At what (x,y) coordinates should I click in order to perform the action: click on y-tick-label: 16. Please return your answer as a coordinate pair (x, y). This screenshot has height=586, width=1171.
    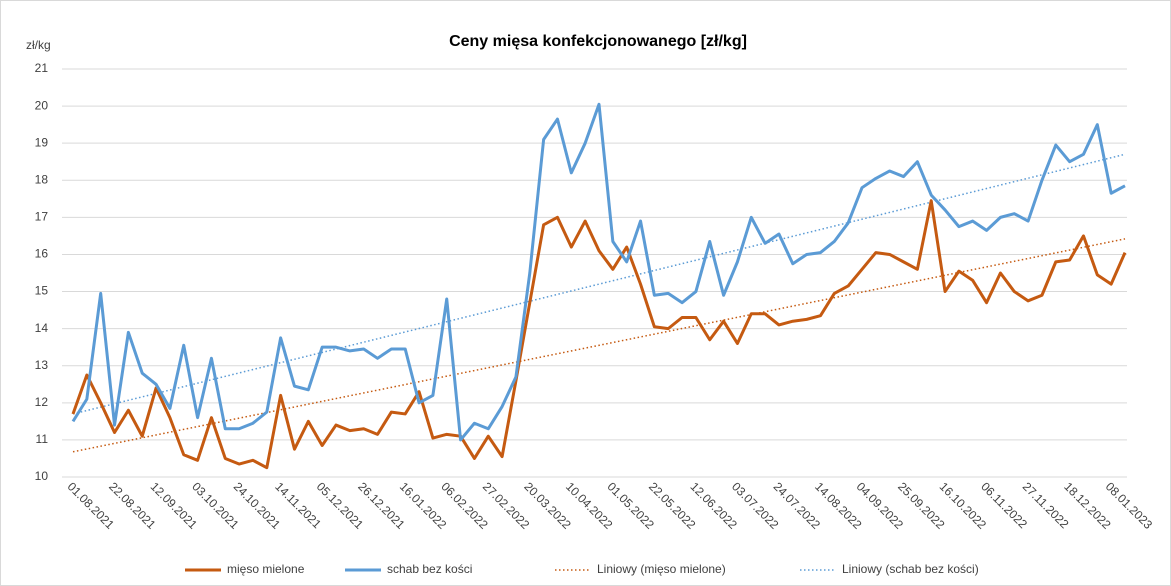
    Looking at the image, I should click on (42, 254).